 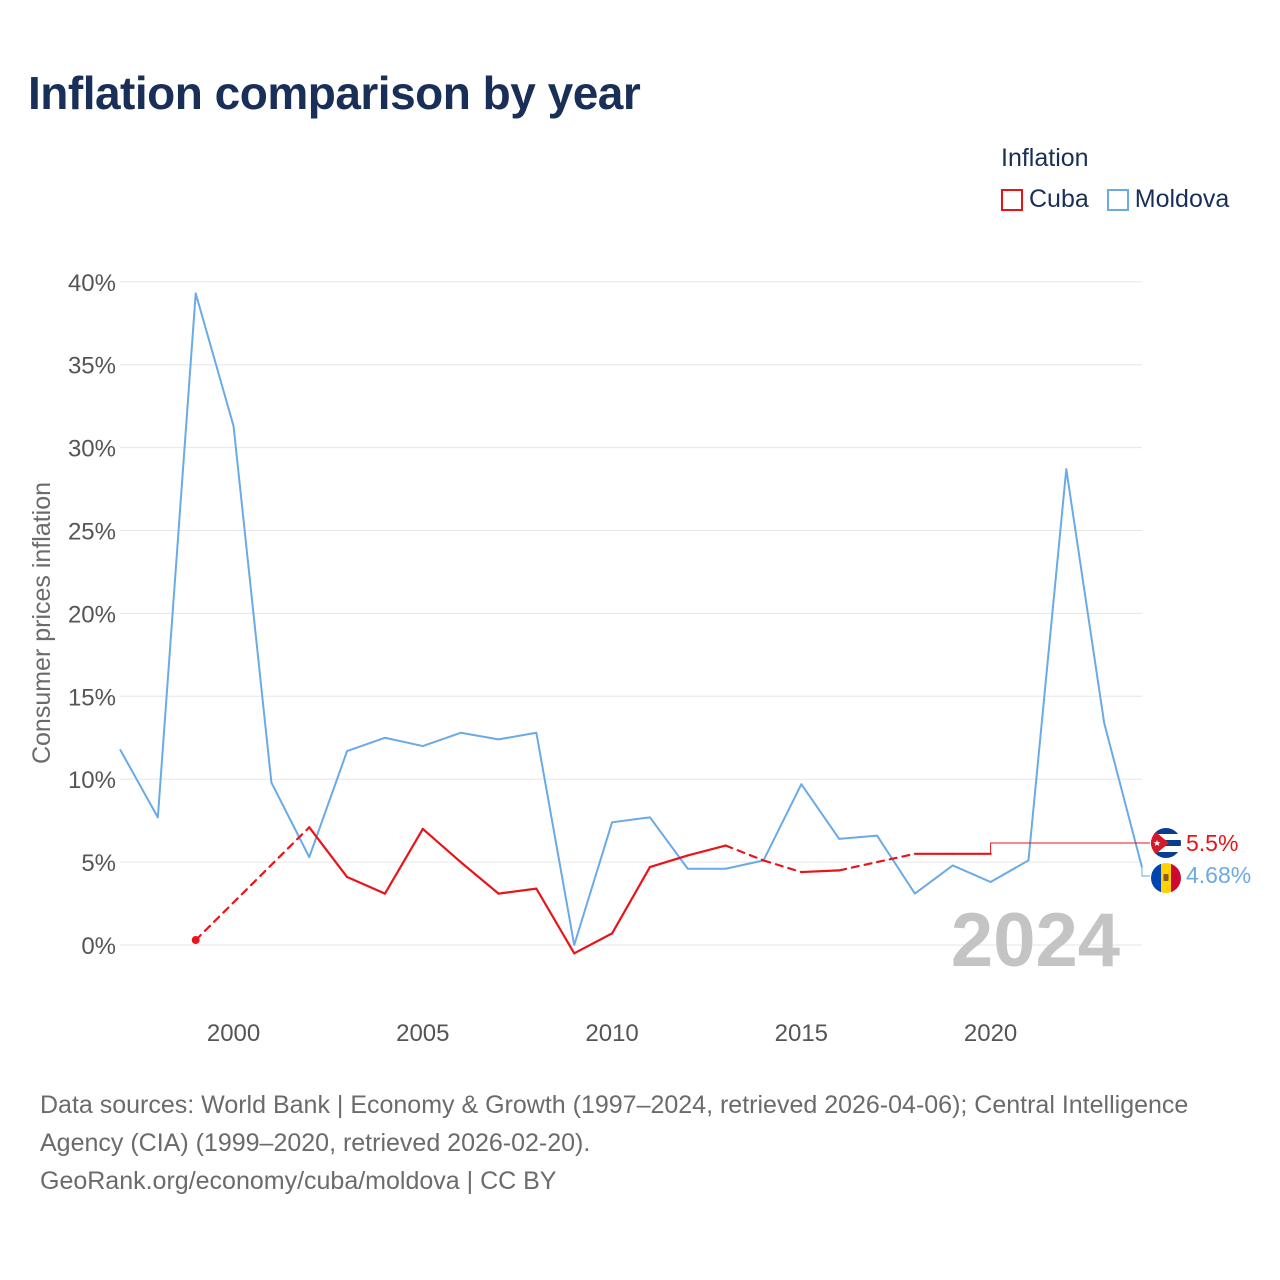 What do you see at coordinates (1182, 199) in the screenshot?
I see `legend-label-moldova: Moldova` at bounding box center [1182, 199].